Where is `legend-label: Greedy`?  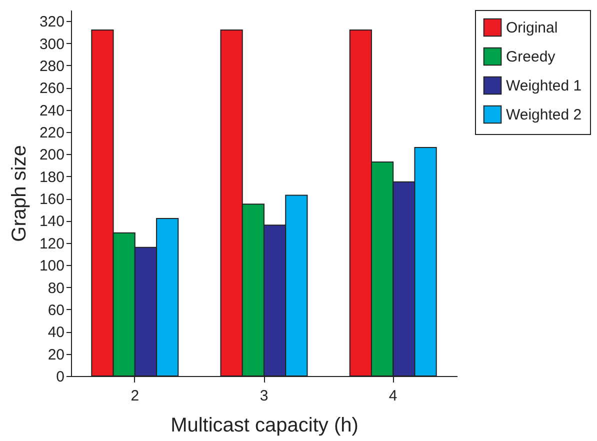 legend-label: Greedy is located at coordinates (531, 57).